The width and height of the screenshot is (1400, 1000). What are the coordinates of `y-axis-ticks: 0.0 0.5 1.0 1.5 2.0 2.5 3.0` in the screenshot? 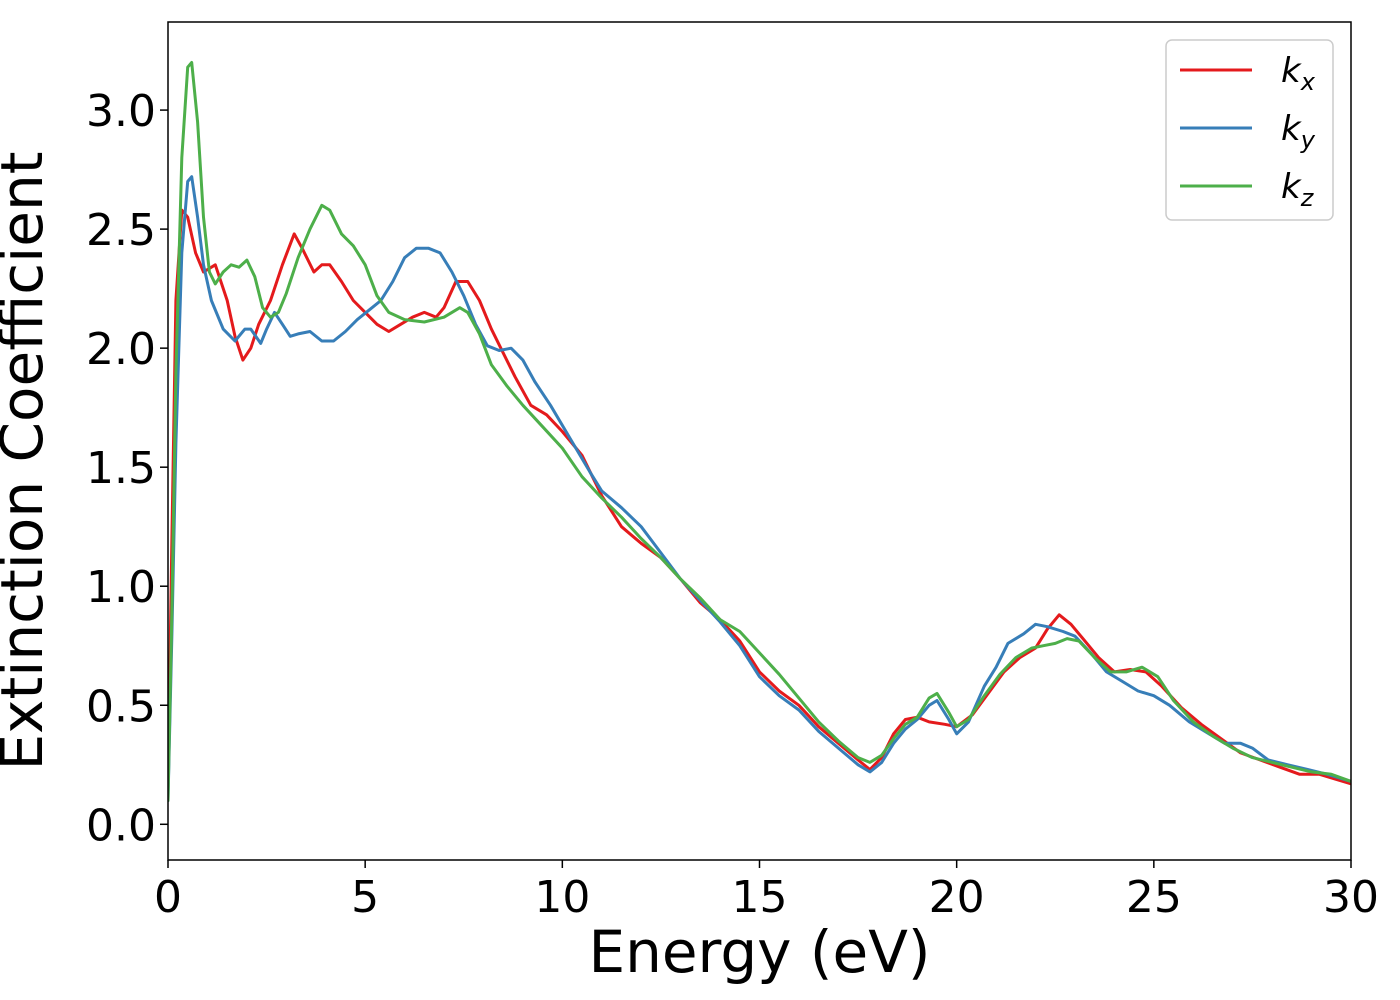 It's located at (127, 468).